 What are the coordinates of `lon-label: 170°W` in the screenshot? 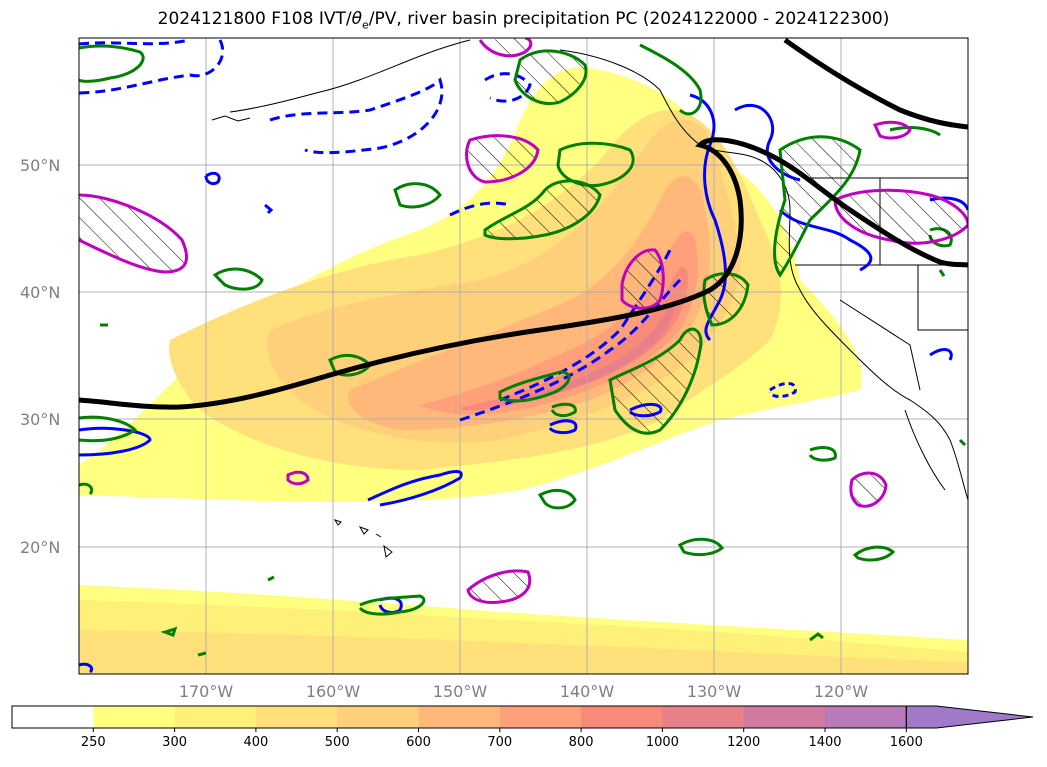 It's located at (206, 691).